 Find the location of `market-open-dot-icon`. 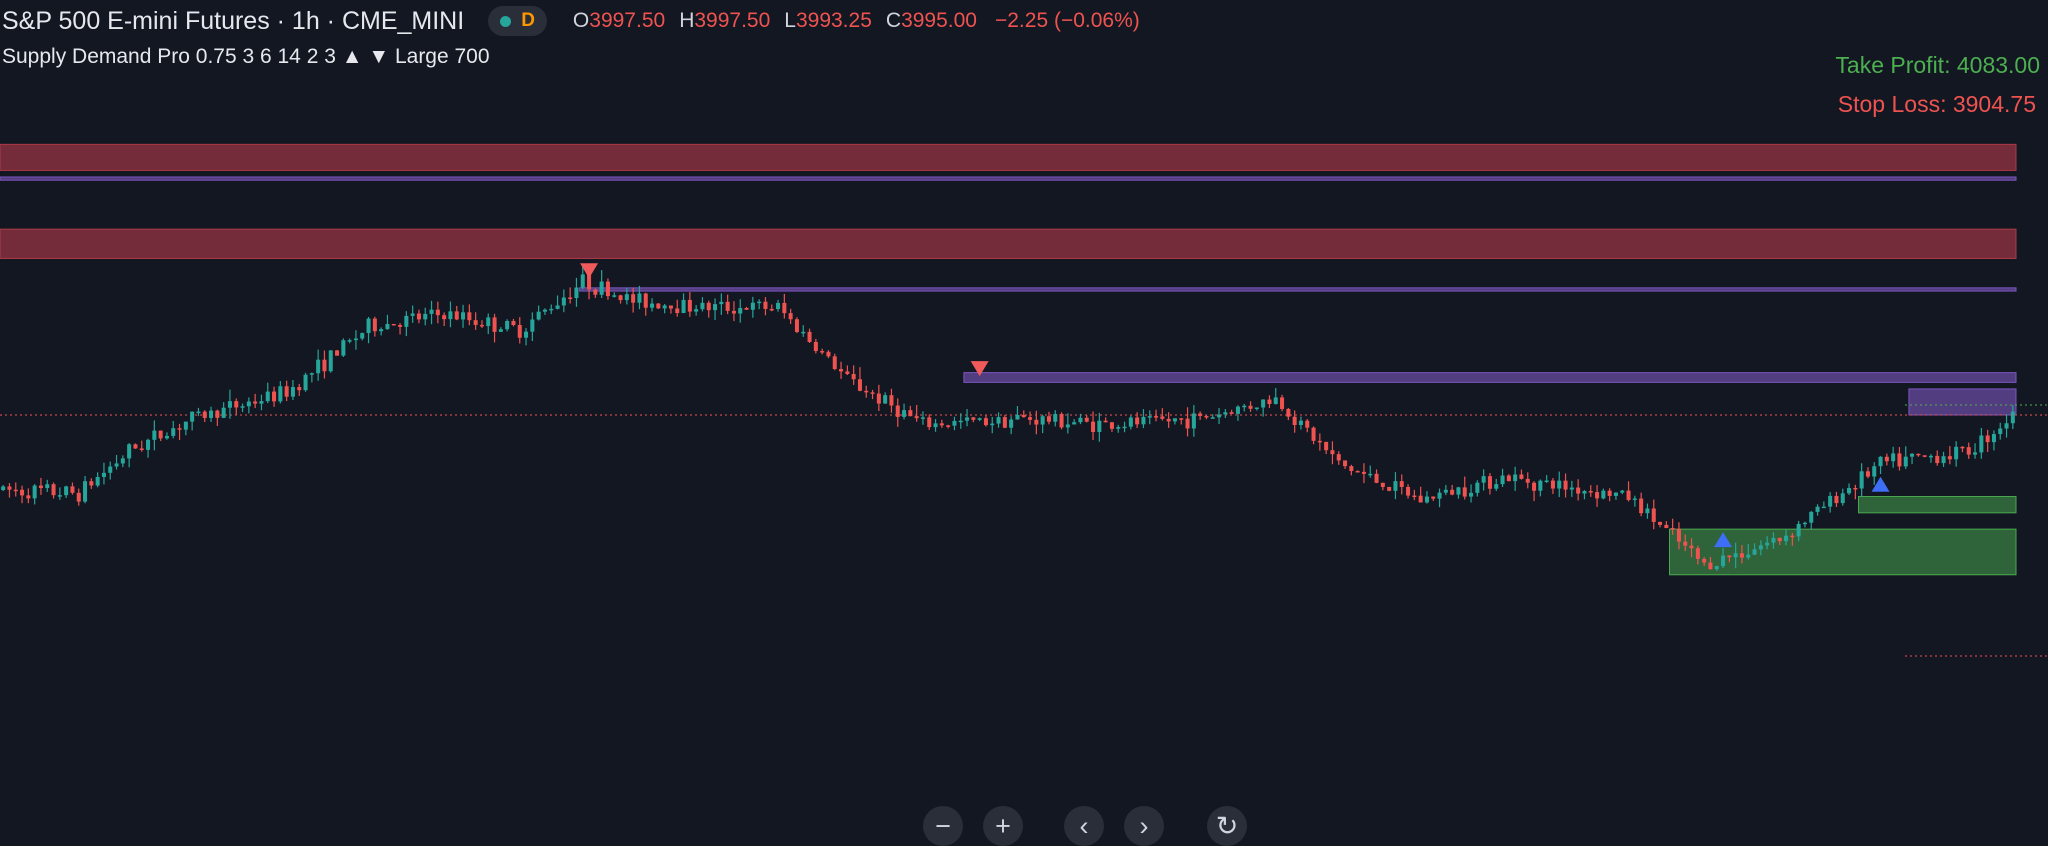

market-open-dot-icon is located at coordinates (506, 21).